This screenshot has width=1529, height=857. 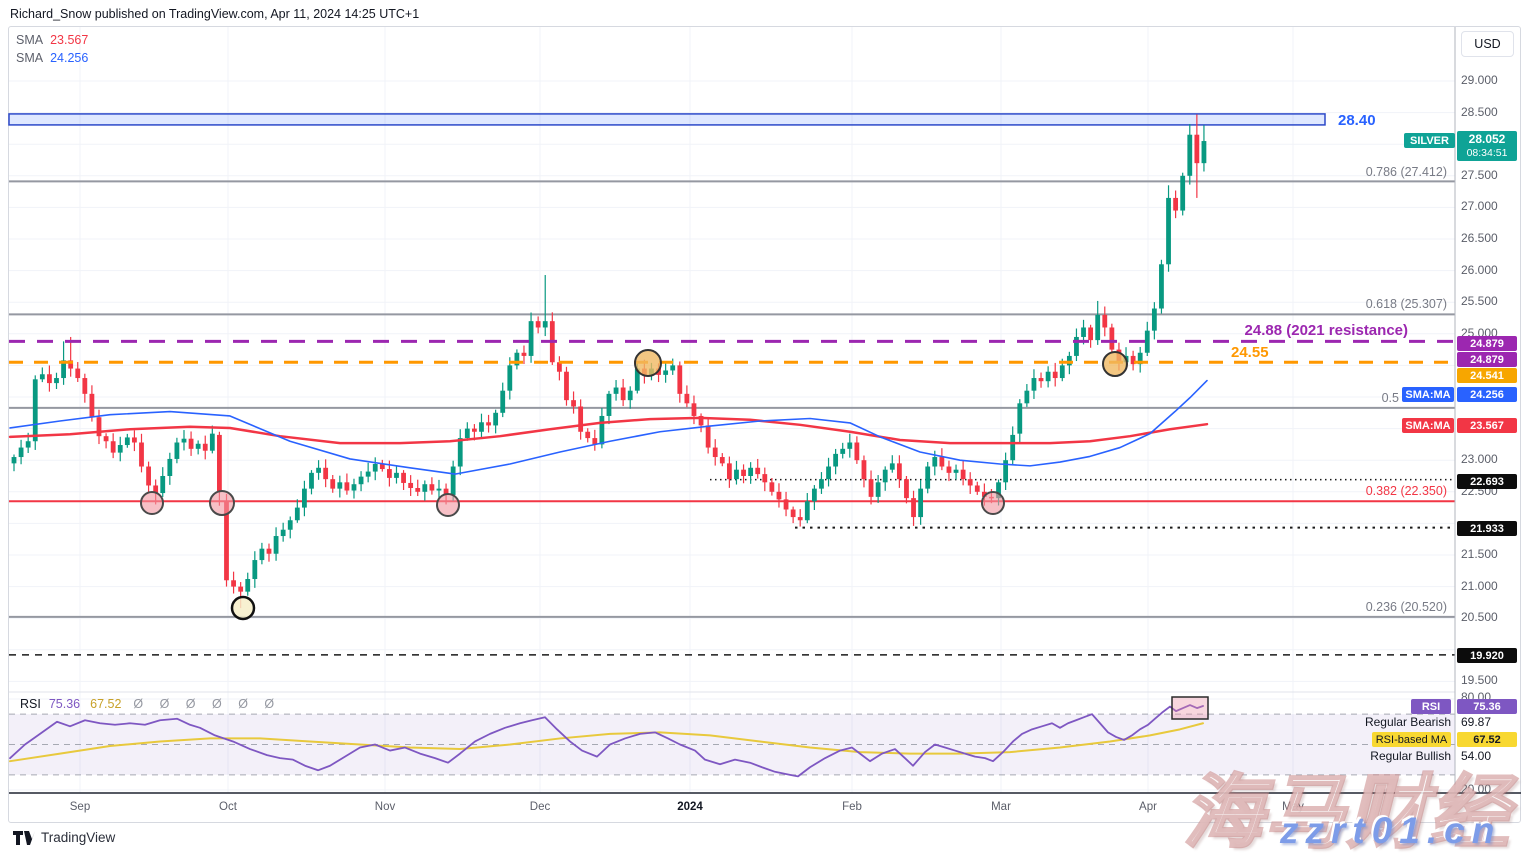 I want to click on price-tick-19.500: 19.500, so click(x=1479, y=680).